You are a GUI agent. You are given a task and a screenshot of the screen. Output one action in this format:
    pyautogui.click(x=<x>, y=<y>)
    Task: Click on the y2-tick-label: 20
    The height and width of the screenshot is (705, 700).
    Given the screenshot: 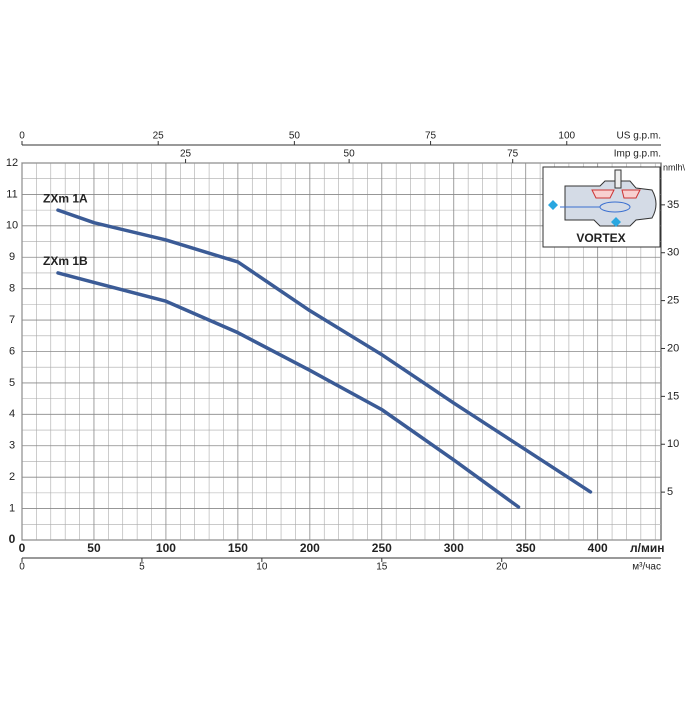 What is the action you would take?
    pyautogui.click(x=673, y=348)
    